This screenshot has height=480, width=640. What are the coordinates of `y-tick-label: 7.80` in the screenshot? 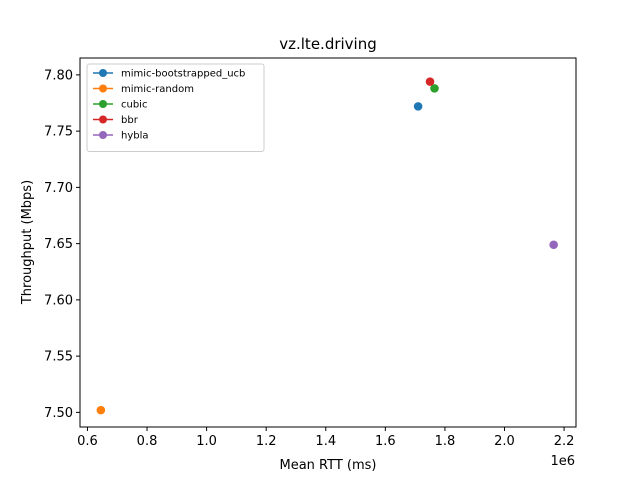 It's located at (58, 75).